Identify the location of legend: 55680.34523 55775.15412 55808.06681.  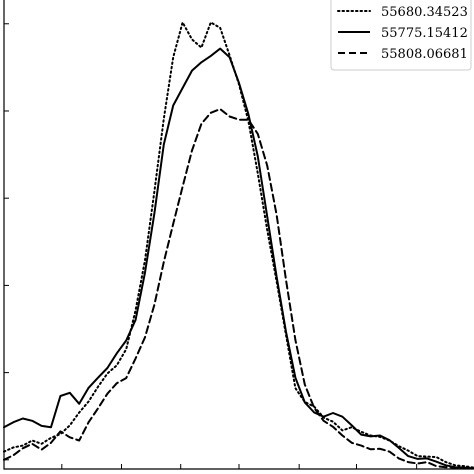
(401, 35).